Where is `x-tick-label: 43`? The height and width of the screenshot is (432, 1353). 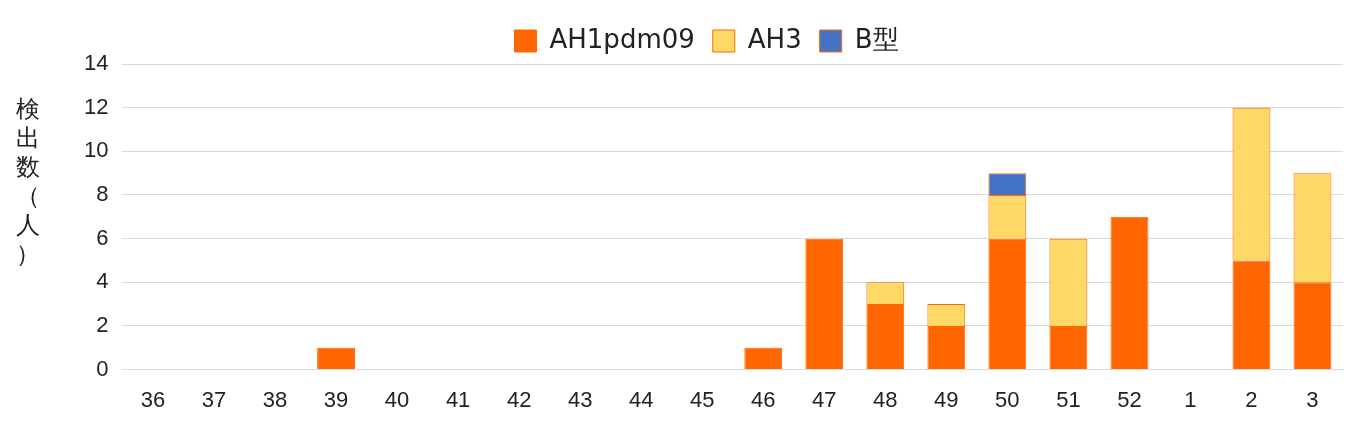 x-tick-label: 43 is located at coordinates (580, 399).